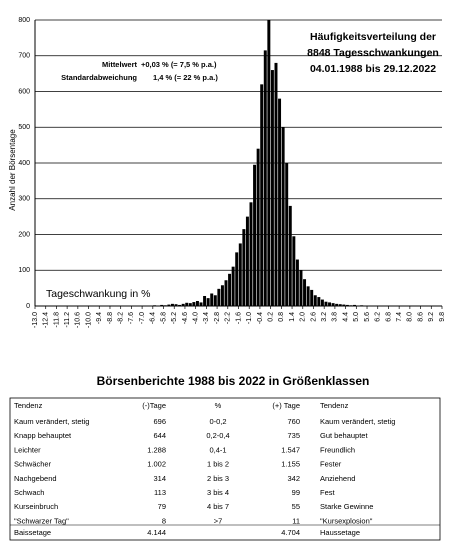 This screenshot has height=554, width=467. What do you see at coordinates (293, 421) in the screenshot?
I see `table-cell: 760` at bounding box center [293, 421].